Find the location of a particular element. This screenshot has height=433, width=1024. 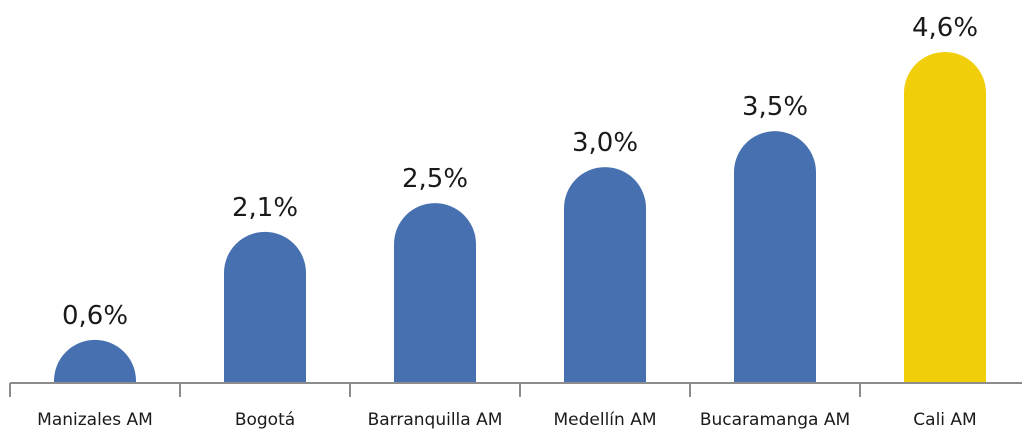

x-axis is located at coordinates (515, 389).